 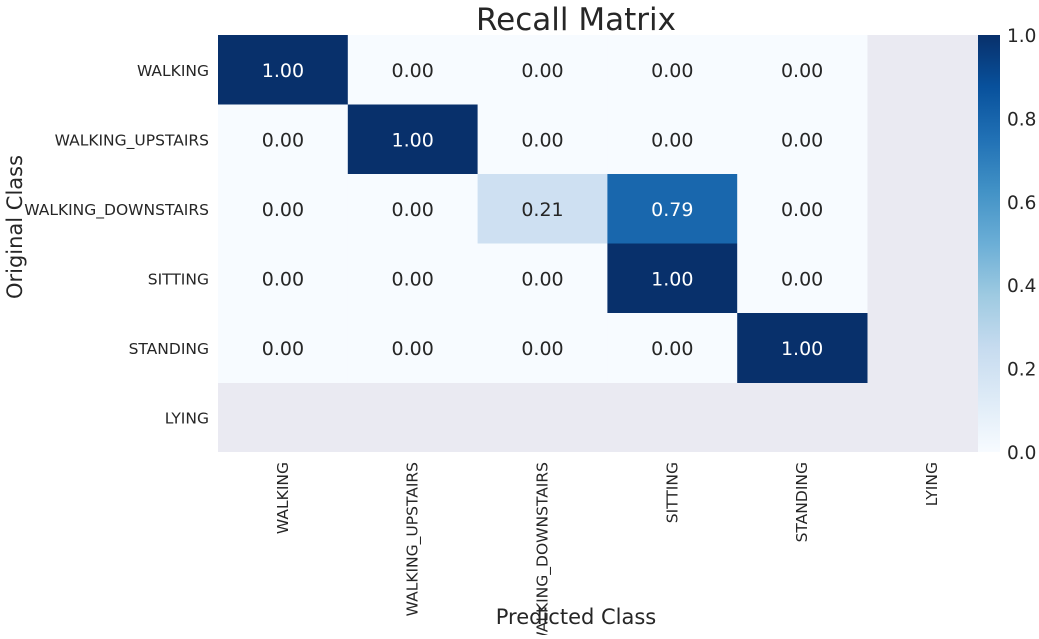 What do you see at coordinates (1007, 245) in the screenshot?
I see `colorbar: 0.0 0.2 0.4 0.6 0.8 1.0` at bounding box center [1007, 245].